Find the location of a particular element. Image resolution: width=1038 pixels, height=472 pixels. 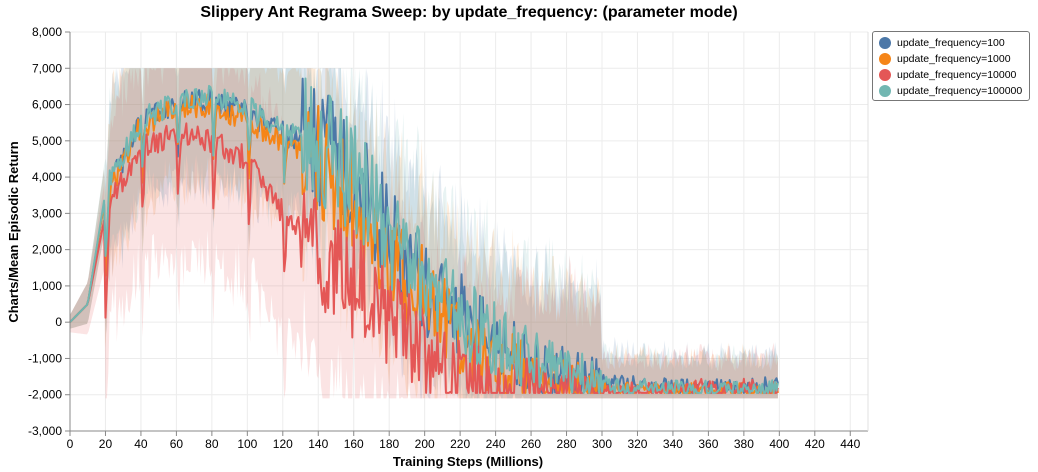

x-tick-label: 300 is located at coordinates (602, 444).